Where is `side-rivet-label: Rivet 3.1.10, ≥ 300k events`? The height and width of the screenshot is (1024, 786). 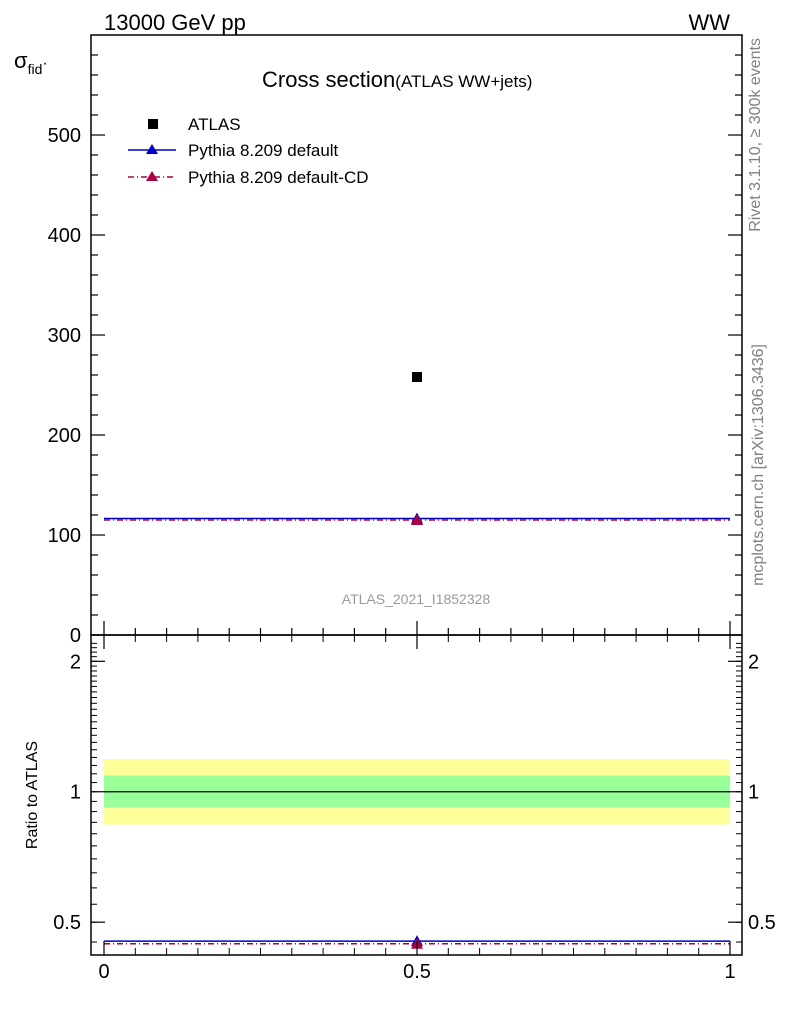
side-rivet-label: Rivet 3.1.10, ≥ 300k events is located at coordinates (755, 135).